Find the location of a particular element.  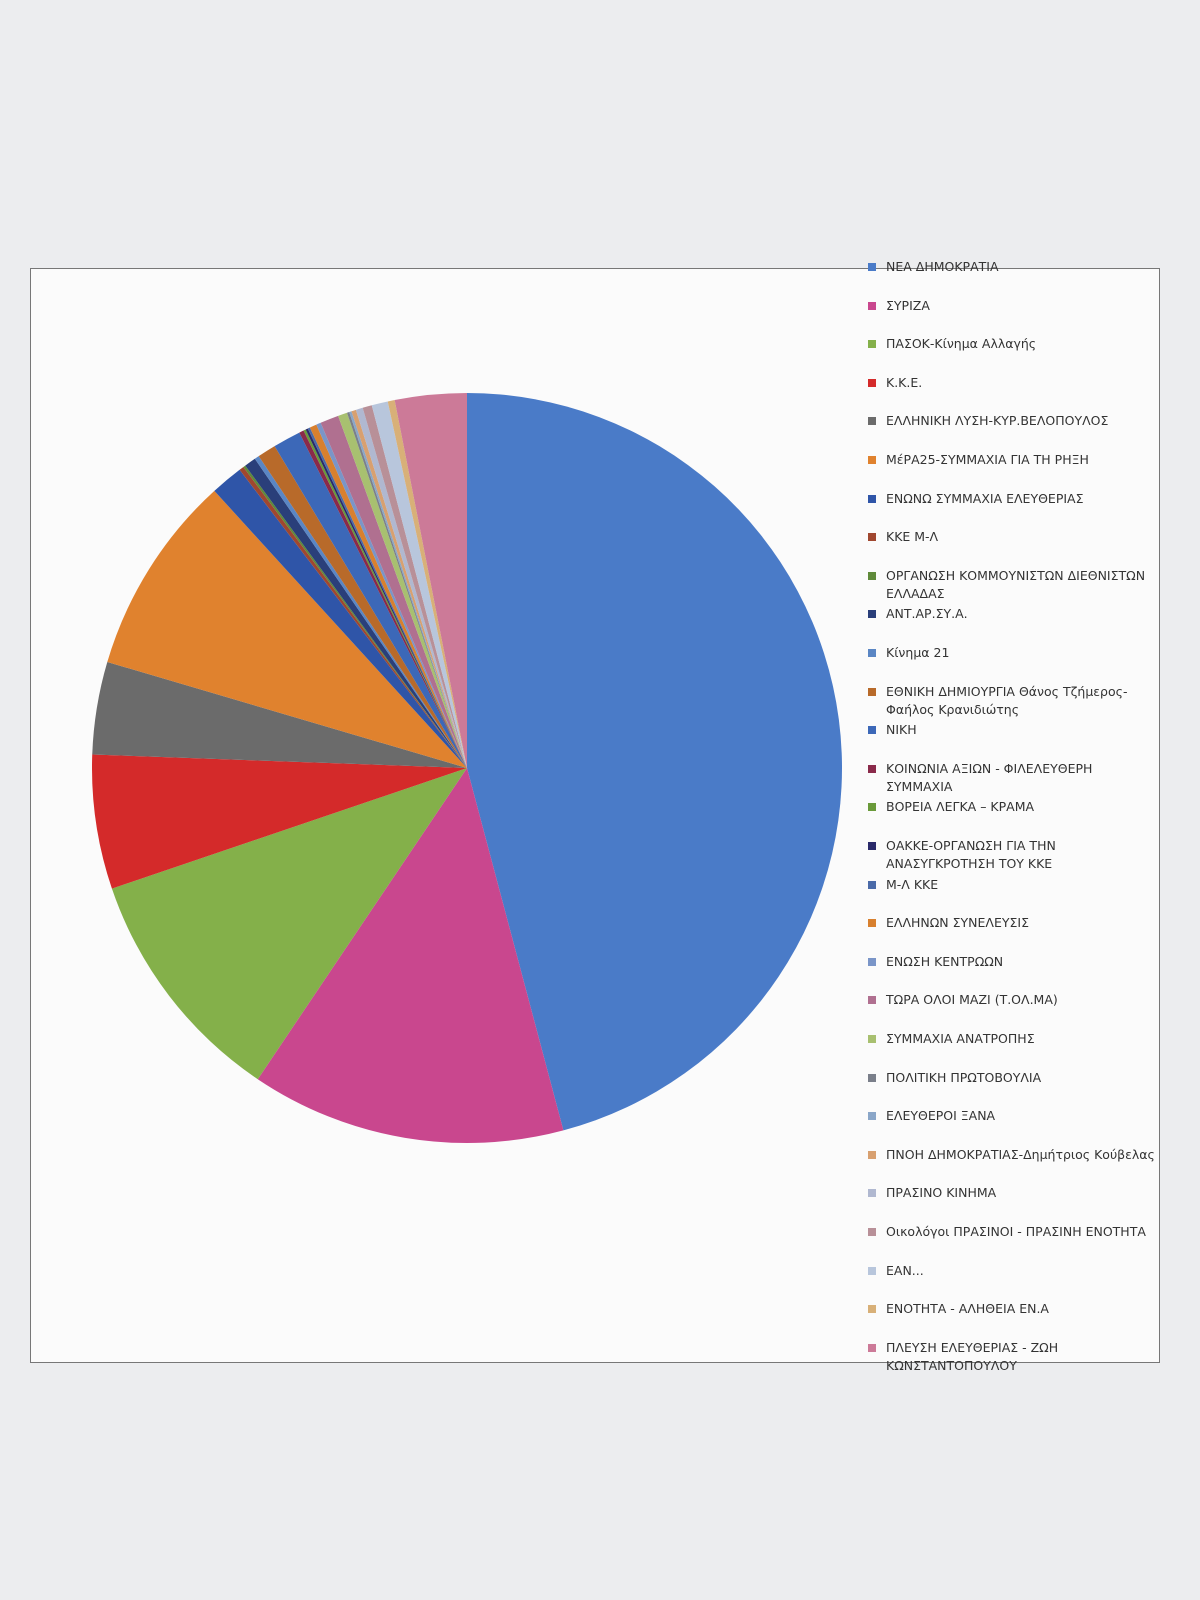

legend-label: ΕΛΕΥΘΕΡΟΙ ΞΑΝΑ is located at coordinates (941, 1116).